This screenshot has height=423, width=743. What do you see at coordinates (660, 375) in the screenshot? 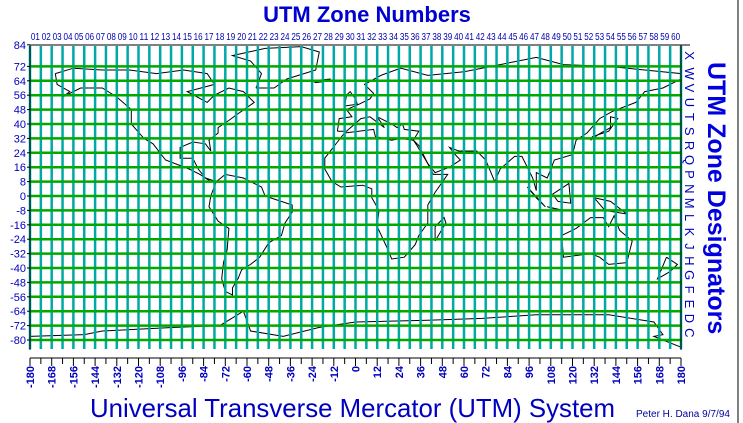
I see `longitude-label: 168` at bounding box center [660, 375].